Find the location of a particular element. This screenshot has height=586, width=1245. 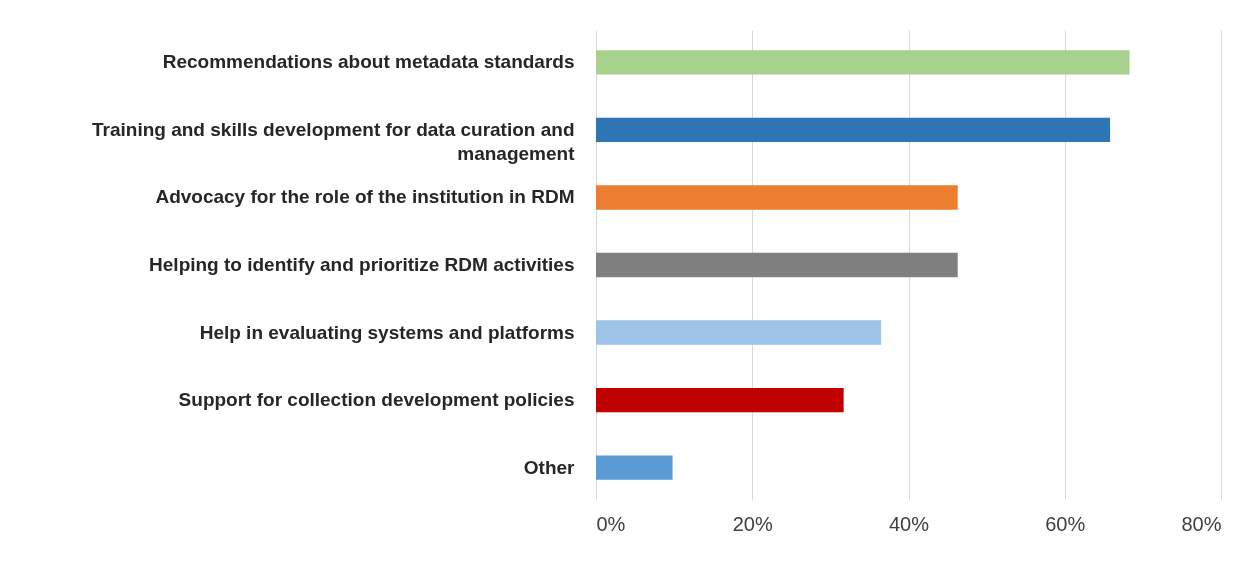

x-tick-label: 40% is located at coordinates (909, 523).